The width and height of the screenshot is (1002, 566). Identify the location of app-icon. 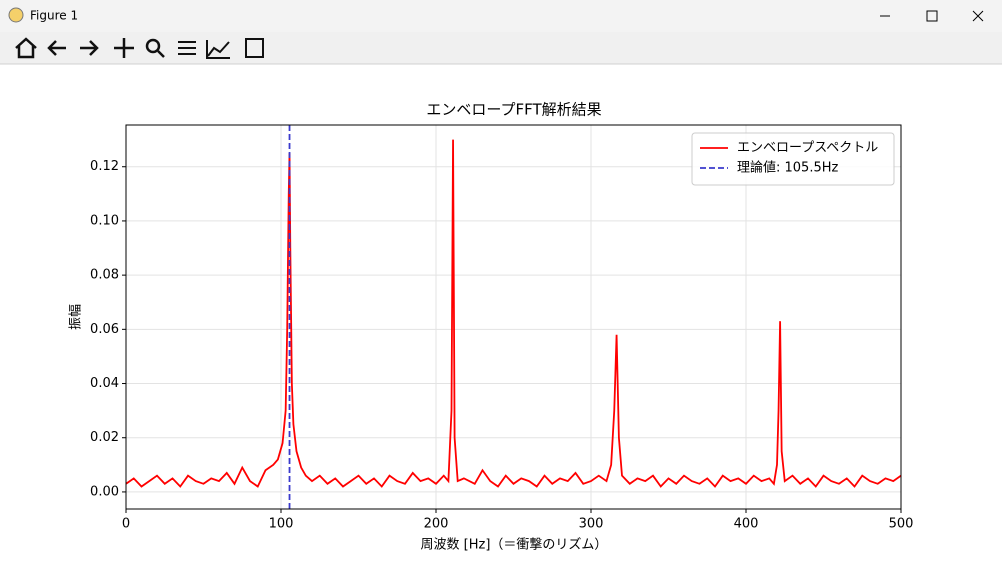
(16, 15).